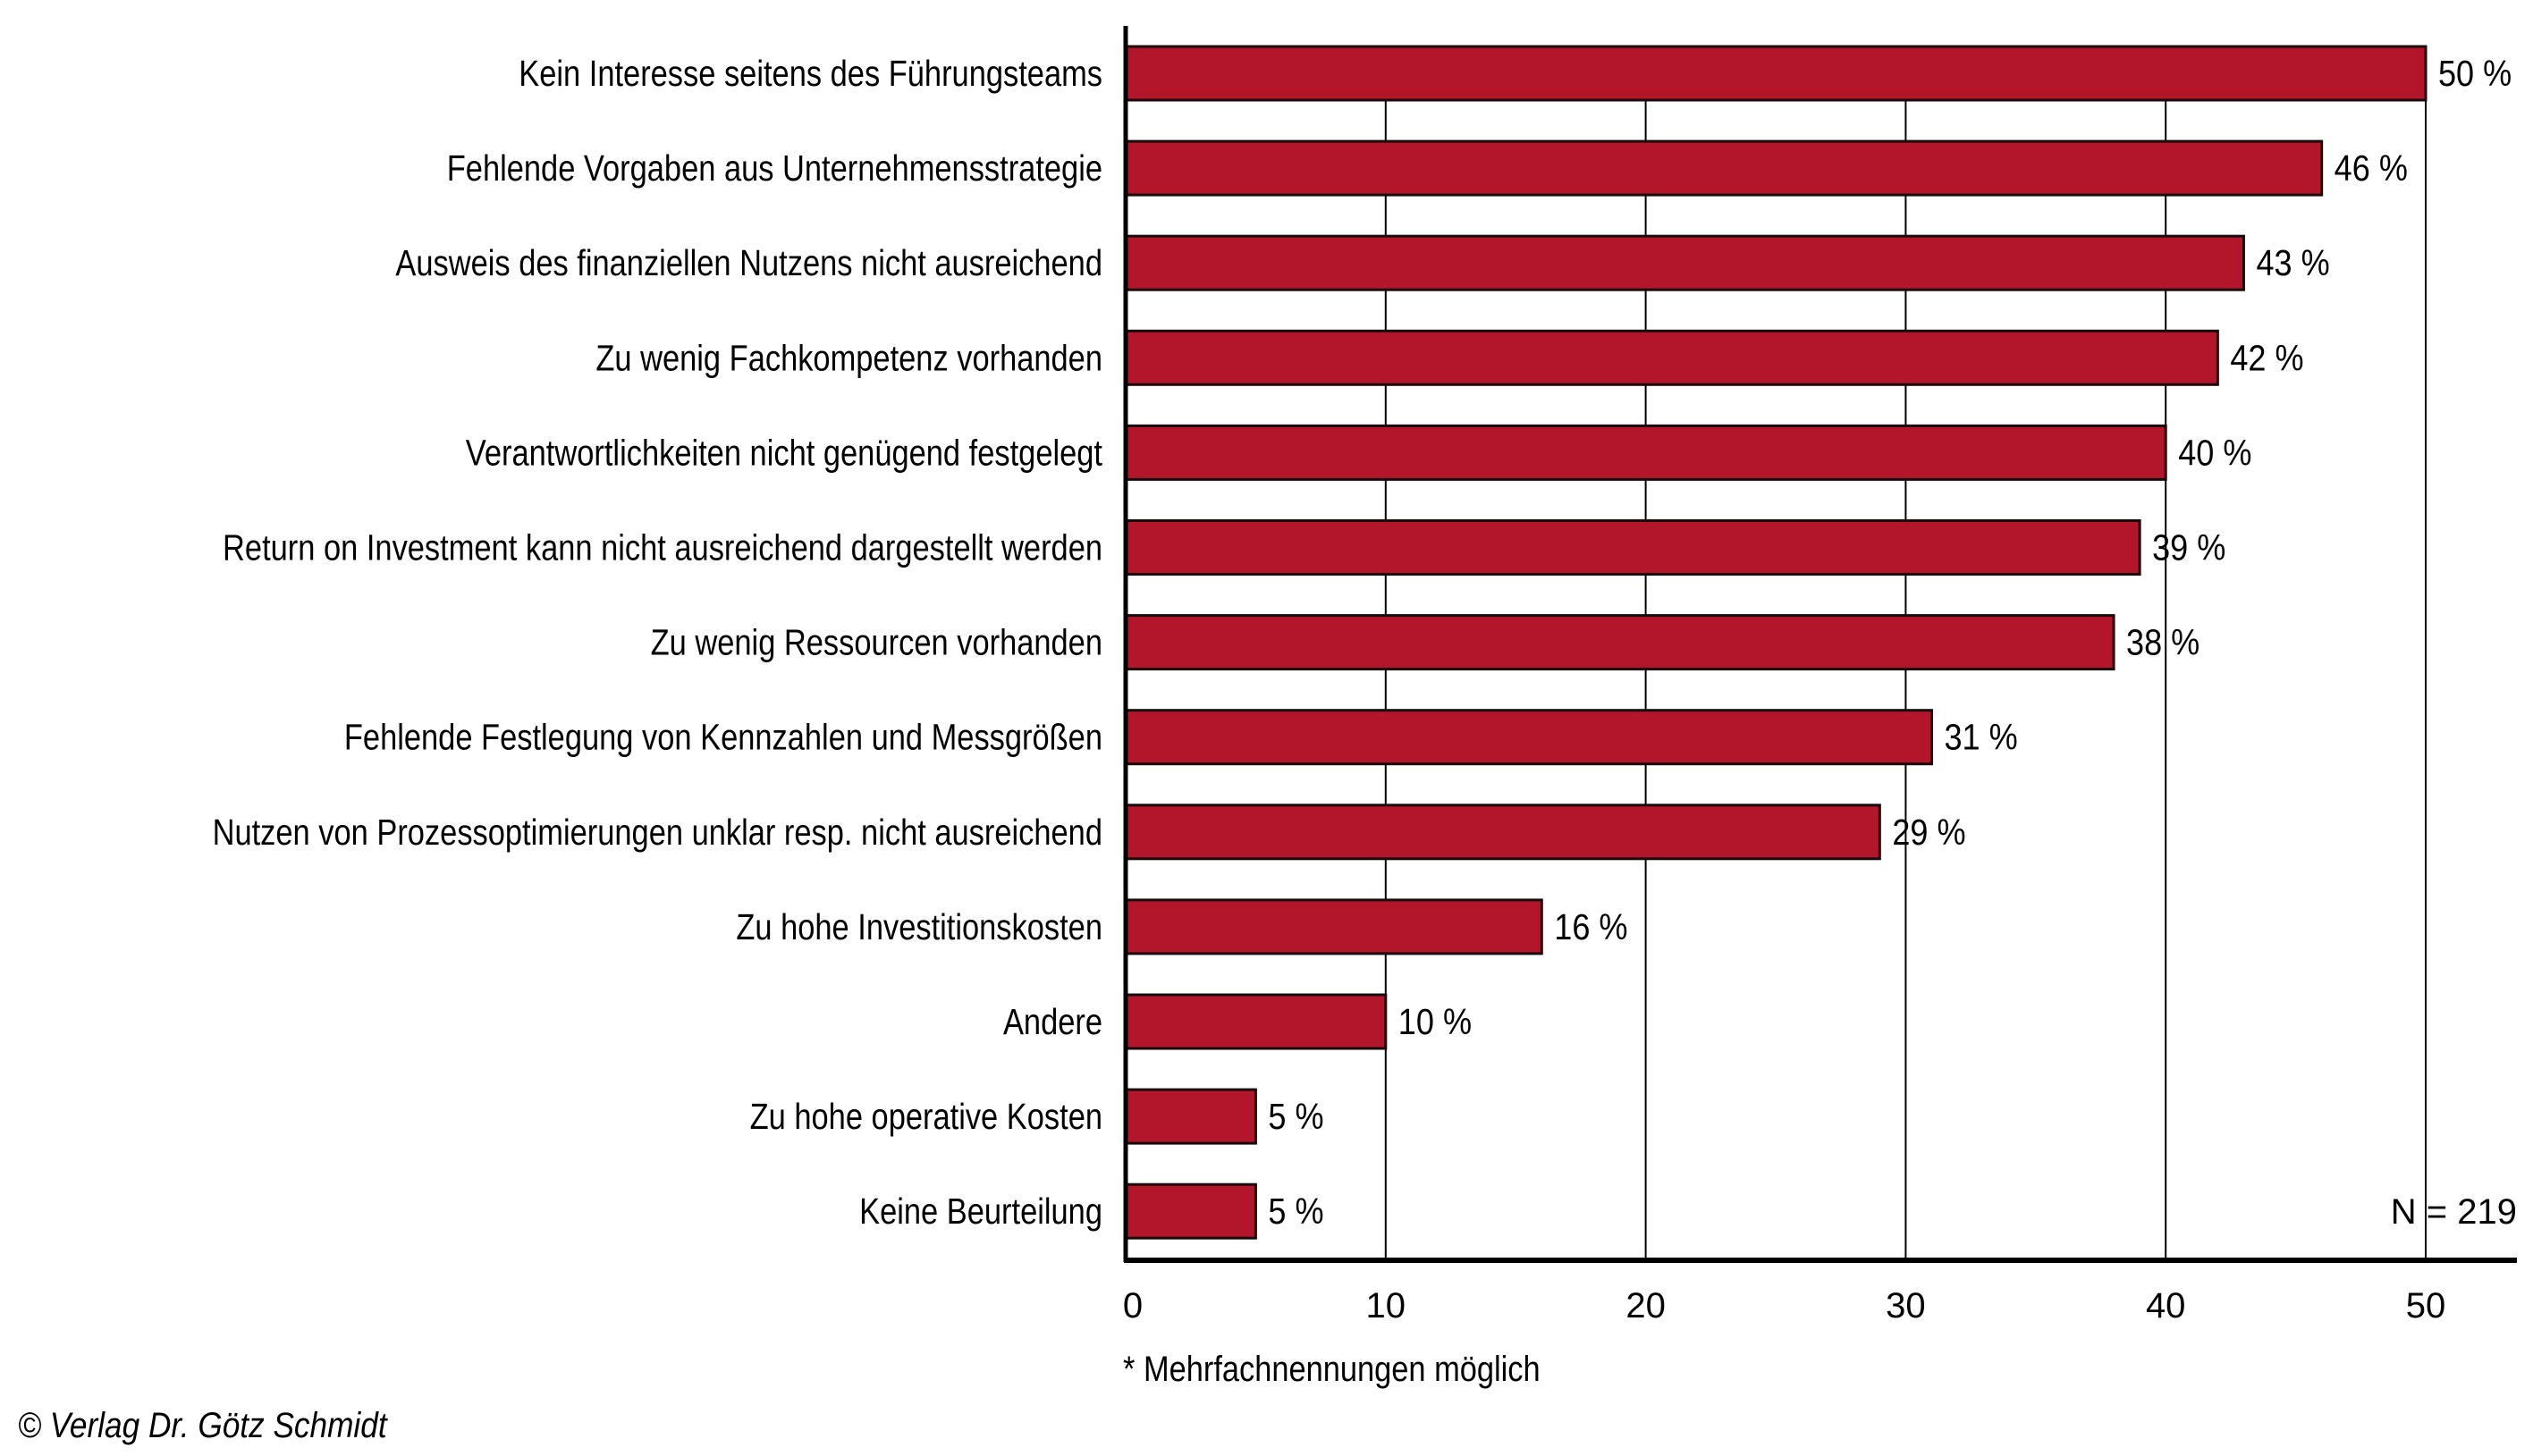  Describe the element at coordinates (1590, 927) in the screenshot. I see `value-label: 16 %` at that location.